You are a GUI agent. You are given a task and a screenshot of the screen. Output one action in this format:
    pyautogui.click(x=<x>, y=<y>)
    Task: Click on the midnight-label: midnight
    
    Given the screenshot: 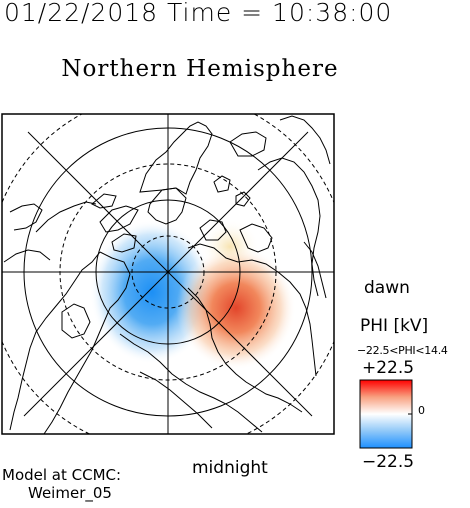 What is the action you would take?
    pyautogui.click(x=230, y=468)
    